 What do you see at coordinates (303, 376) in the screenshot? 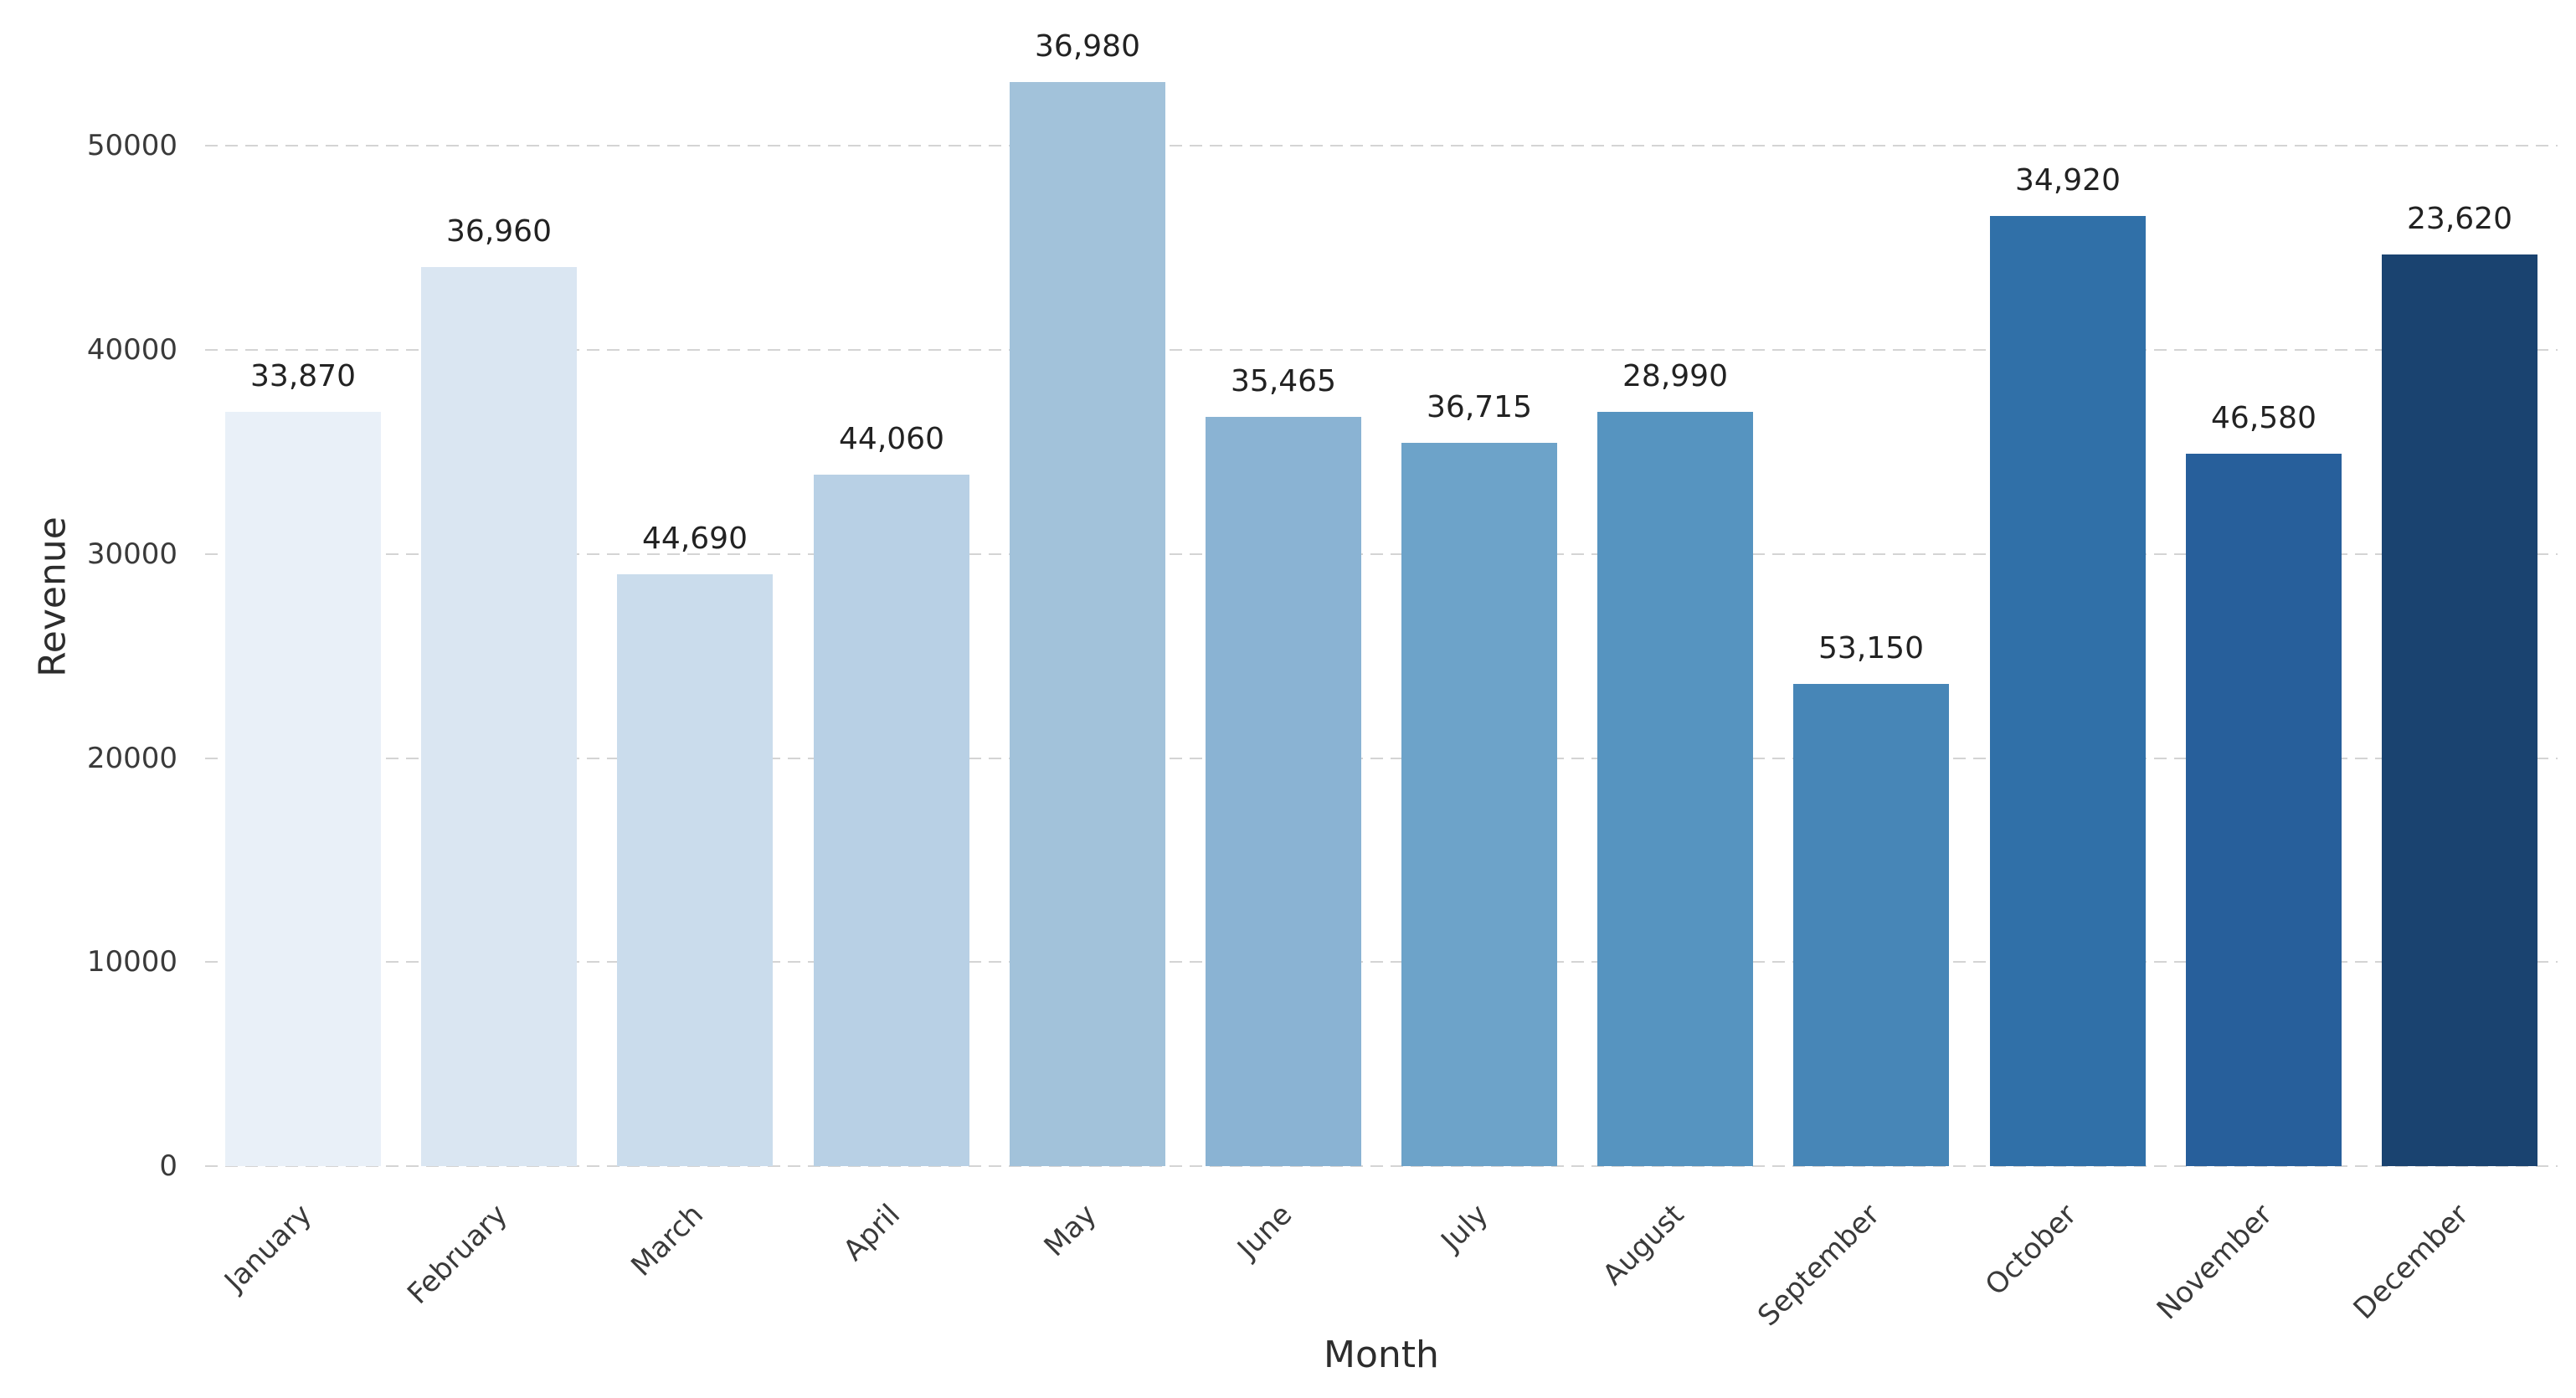
I see `bar-value-label: 33,870` at bounding box center [303, 376].